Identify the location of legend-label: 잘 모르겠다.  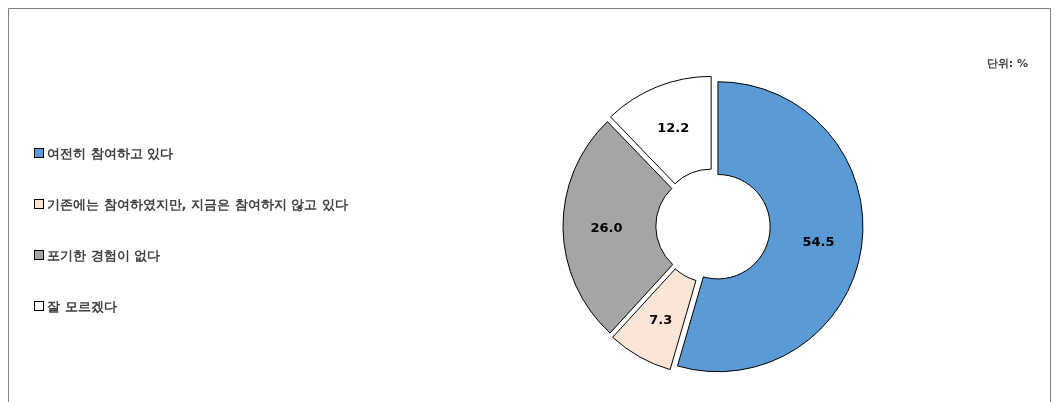
(82, 306).